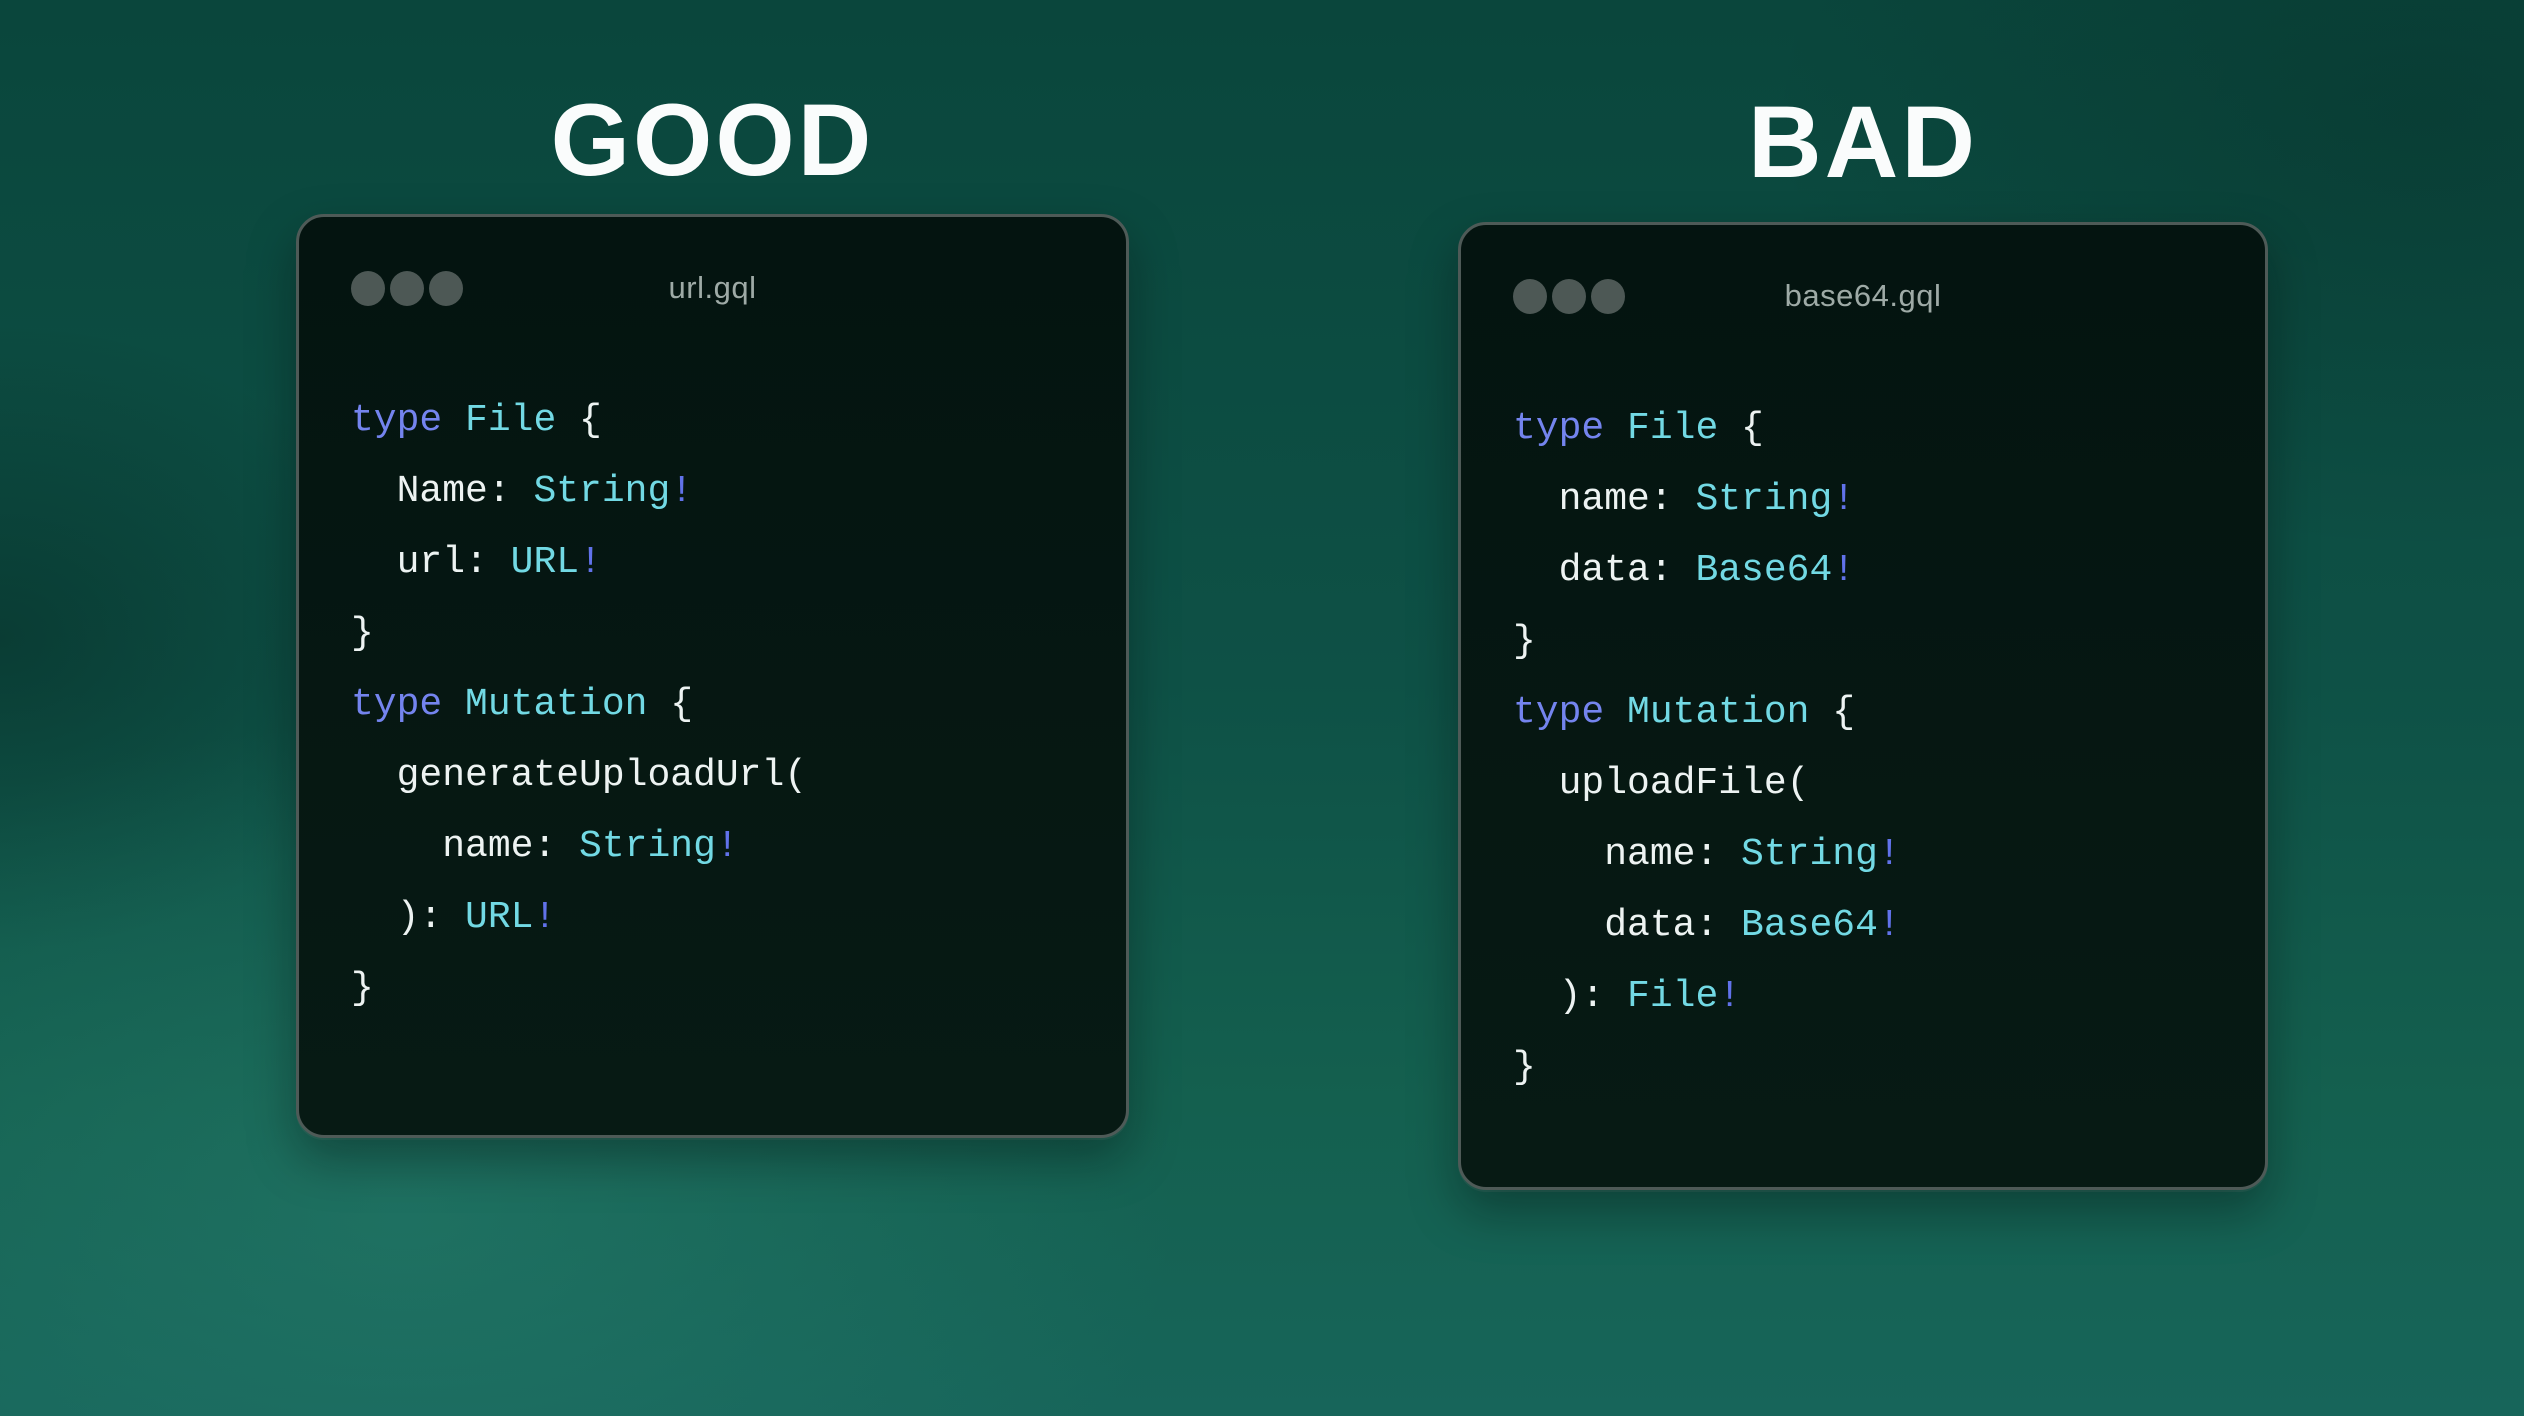 The width and height of the screenshot is (2524, 1416). What do you see at coordinates (720, 562) in the screenshot?
I see `code-line: url: URL!` at bounding box center [720, 562].